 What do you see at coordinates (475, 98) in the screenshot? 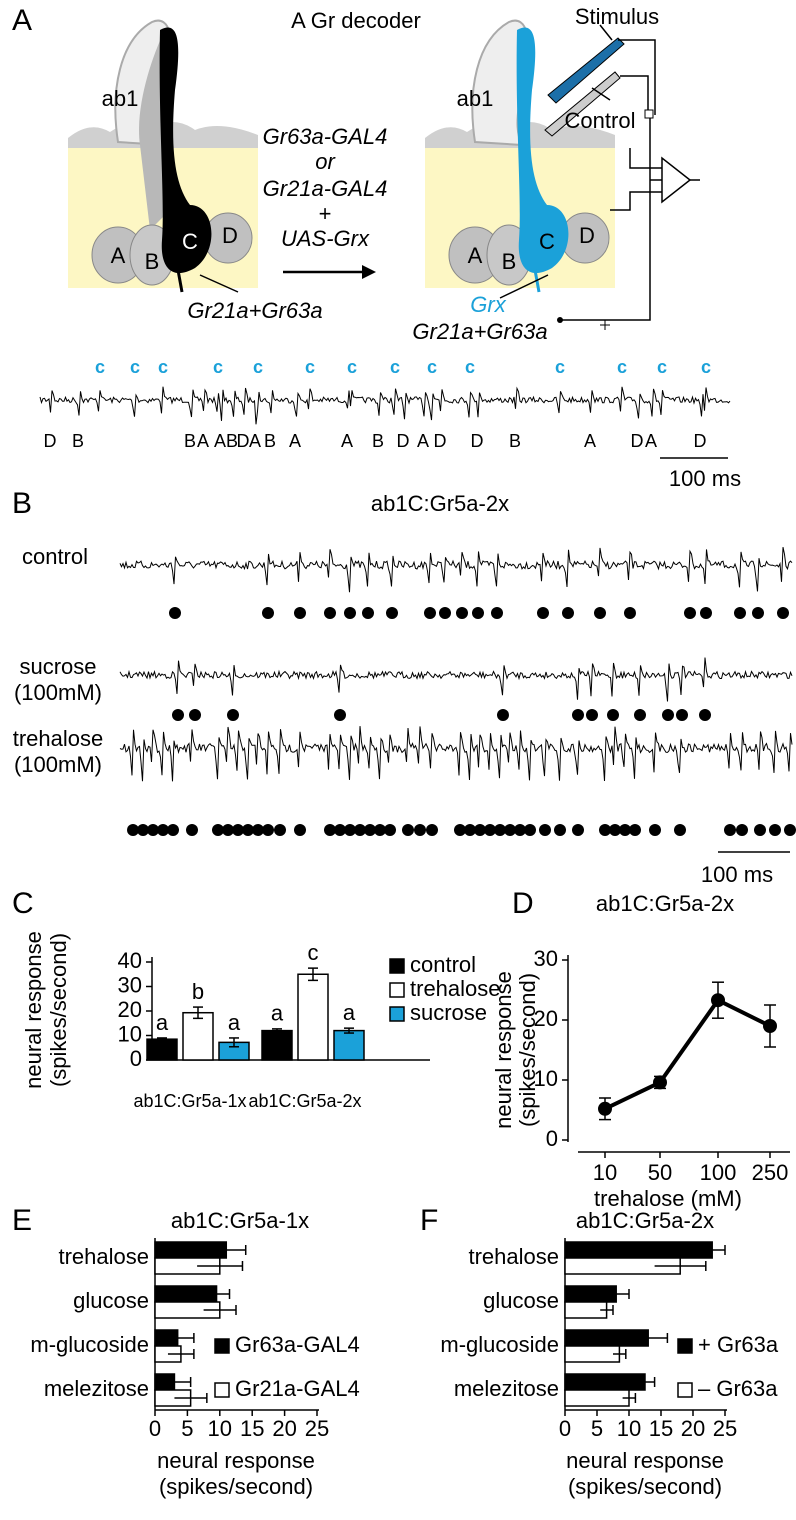
I see `sensillum-label: ab1` at bounding box center [475, 98].